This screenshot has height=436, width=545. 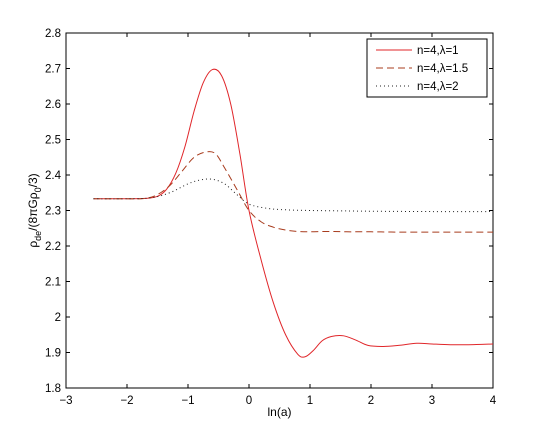 What do you see at coordinates (33, 244) in the screenshot?
I see `y-label-rho: ρ` at bounding box center [33, 244].